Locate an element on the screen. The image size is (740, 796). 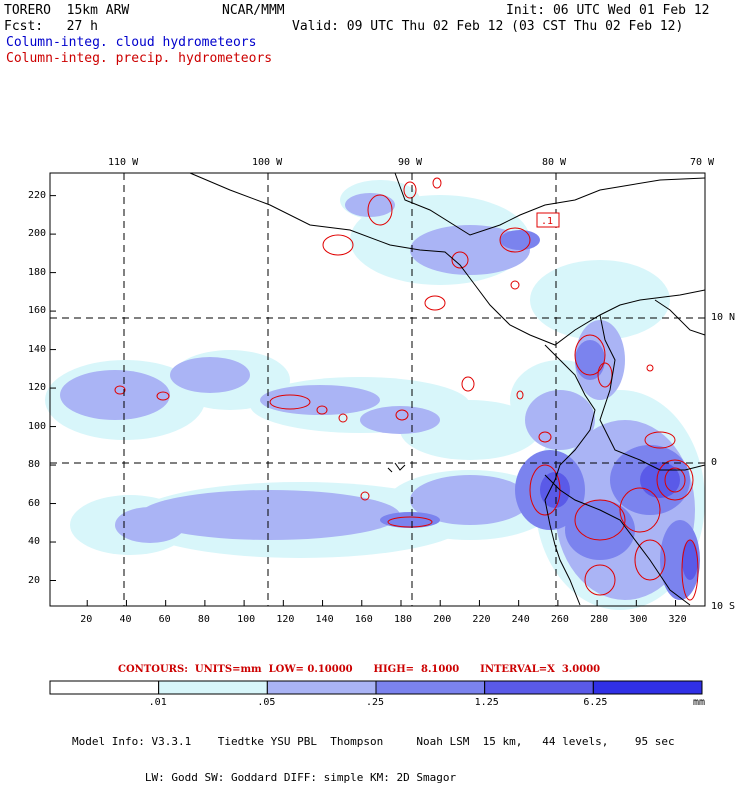
y-tick-label: 20 is located at coordinates (34, 580).